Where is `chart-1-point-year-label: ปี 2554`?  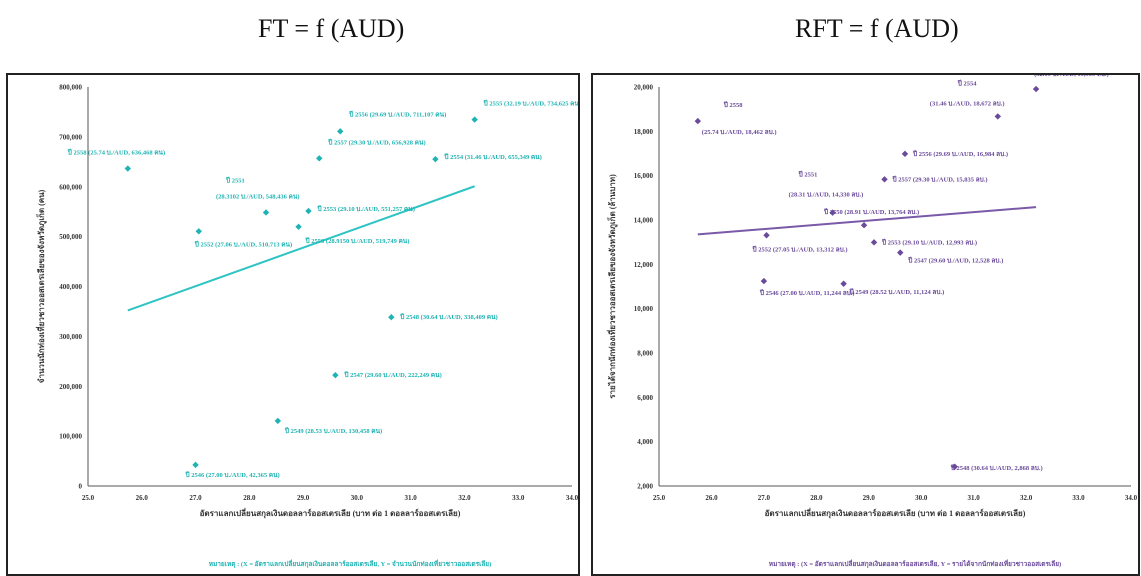 chart-1-point-year-label: ปี 2554 is located at coordinates (967, 83).